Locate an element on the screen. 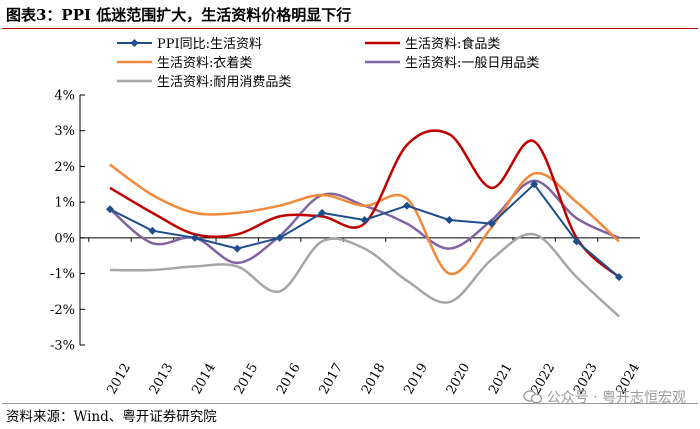 Image resolution: width=700 pixels, height=429 pixels. x-tick-label: 2016 is located at coordinates (289, 379).